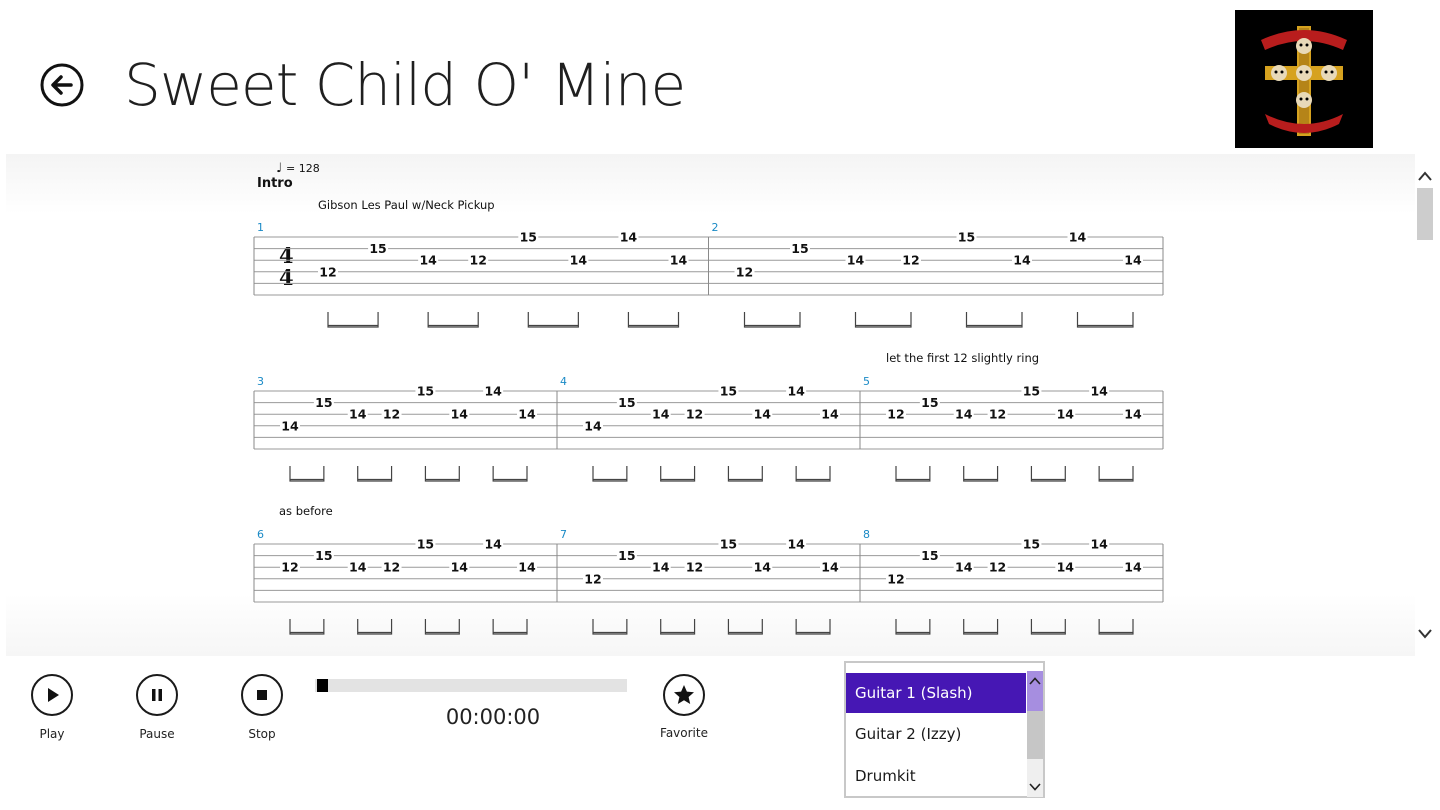 The image size is (1440, 810). What do you see at coordinates (684, 707) in the screenshot?
I see `favorite-button: Favorite` at bounding box center [684, 707].